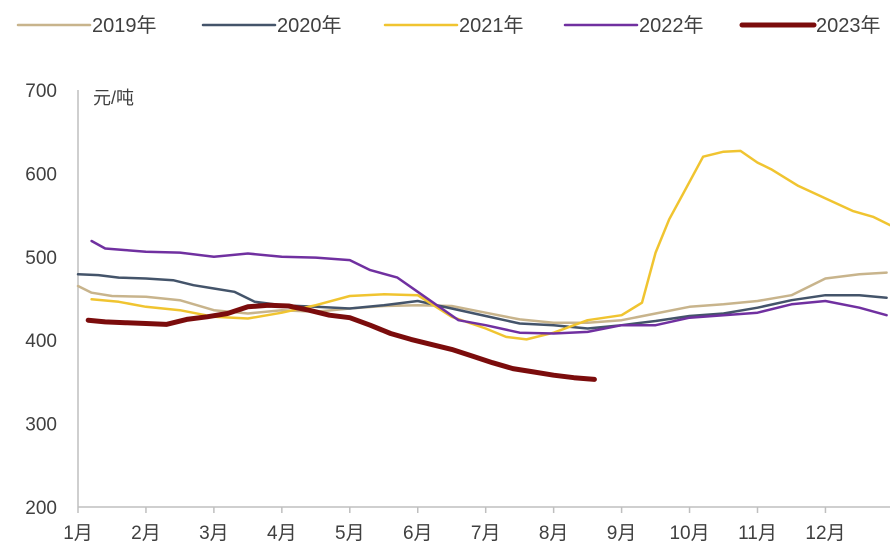  I want to click on x-tick-label: 9月, so click(622, 533).